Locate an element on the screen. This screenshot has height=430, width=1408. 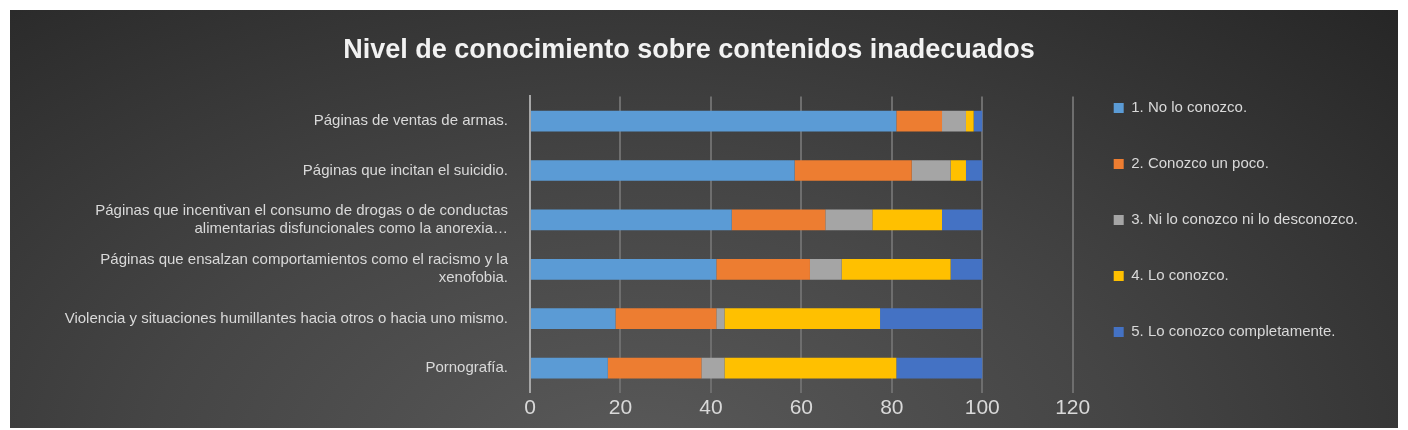
y-tick-label: Violencia y situaciones humillantes hacia otros o hacia uno mismo. is located at coordinates (286, 317).